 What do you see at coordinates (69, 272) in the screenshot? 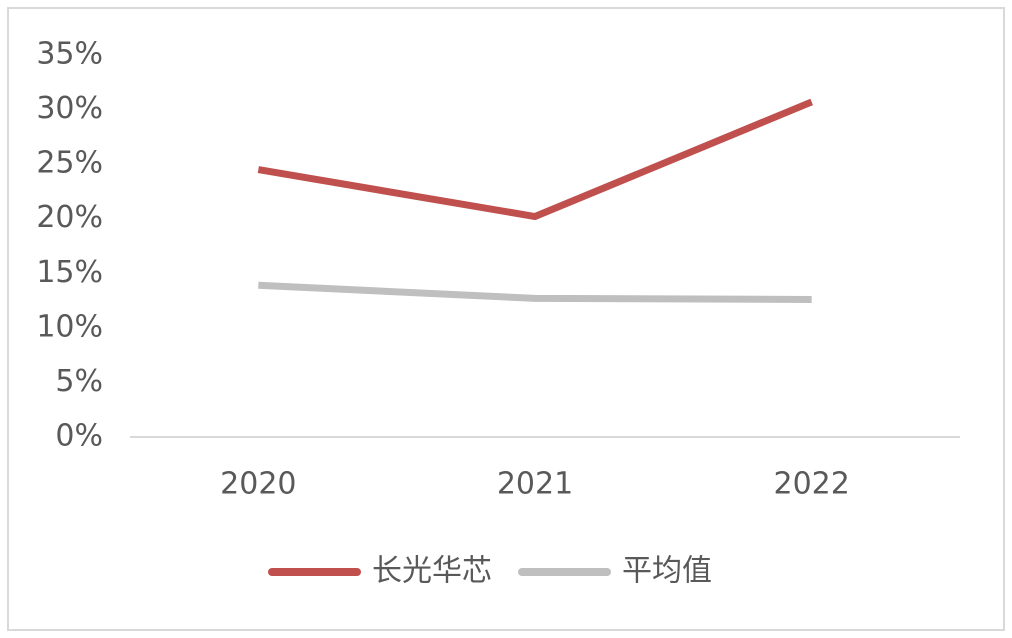
I see `y-tick-label: 15%` at bounding box center [69, 272].